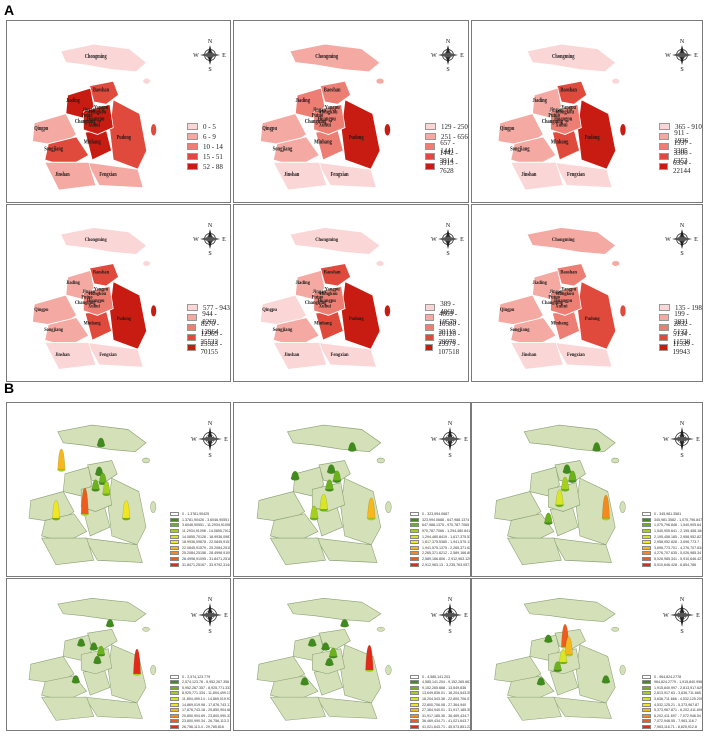 This screenshot has height=739, width=708. I want to click on legend-row: 0 - 345,981.3581, so click(672, 515).